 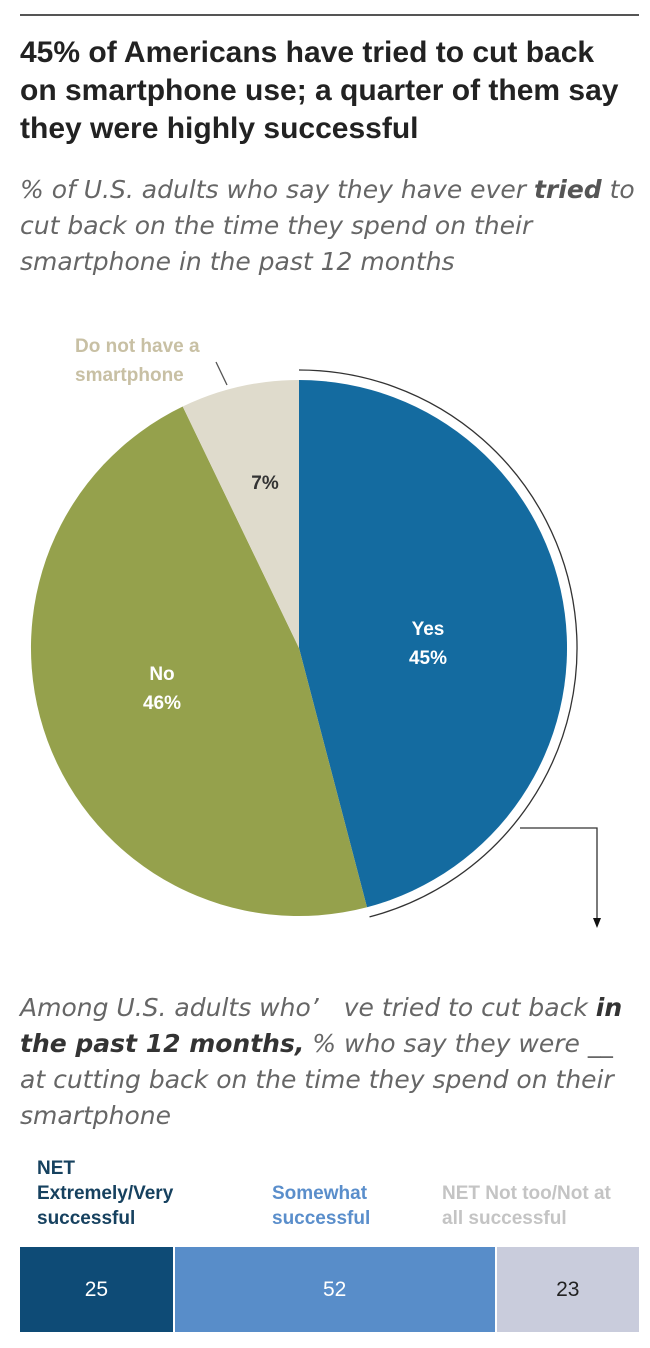 I want to click on bracket-arrow-line, so click(x=559, y=872).